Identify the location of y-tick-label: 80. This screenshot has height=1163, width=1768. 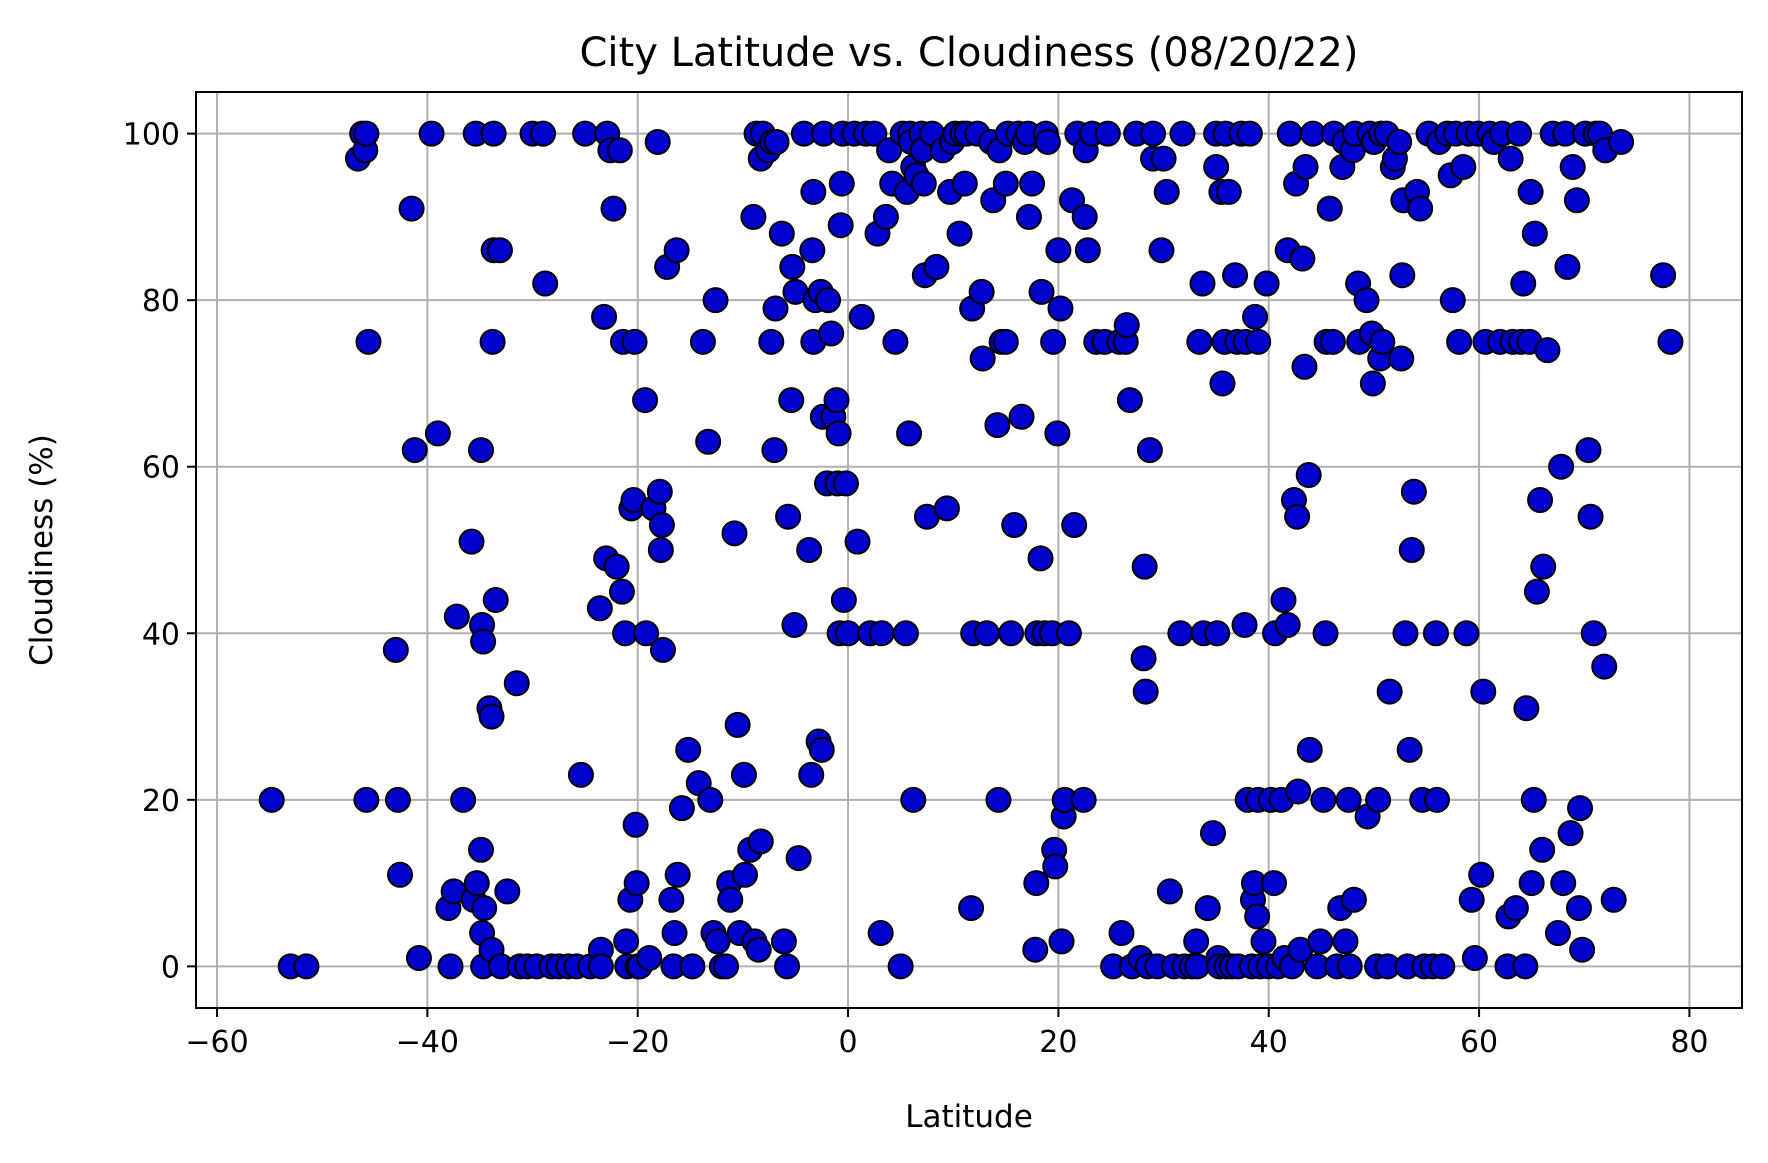
(161, 301).